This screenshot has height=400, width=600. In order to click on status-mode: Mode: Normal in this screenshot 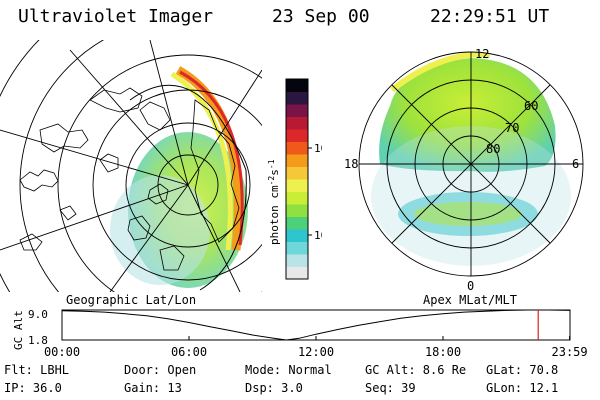, I will do `click(288, 370)`.